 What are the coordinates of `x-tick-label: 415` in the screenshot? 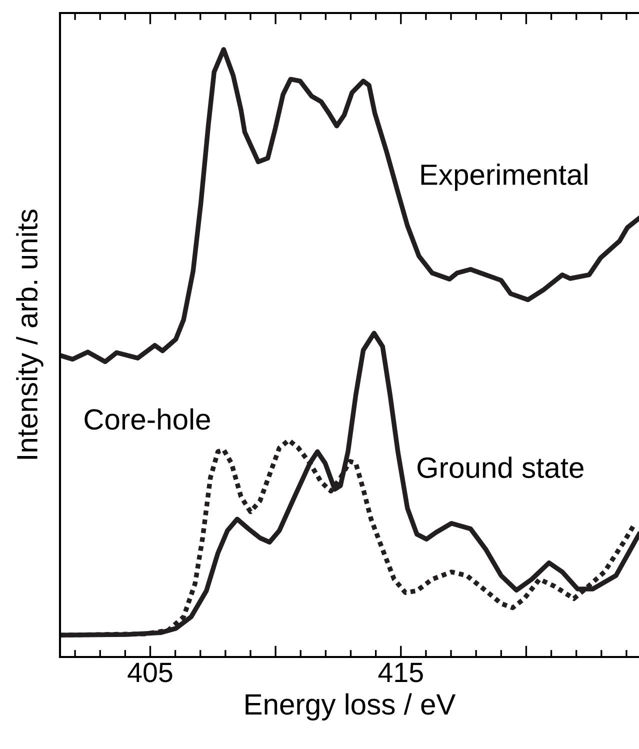 It's located at (400, 672).